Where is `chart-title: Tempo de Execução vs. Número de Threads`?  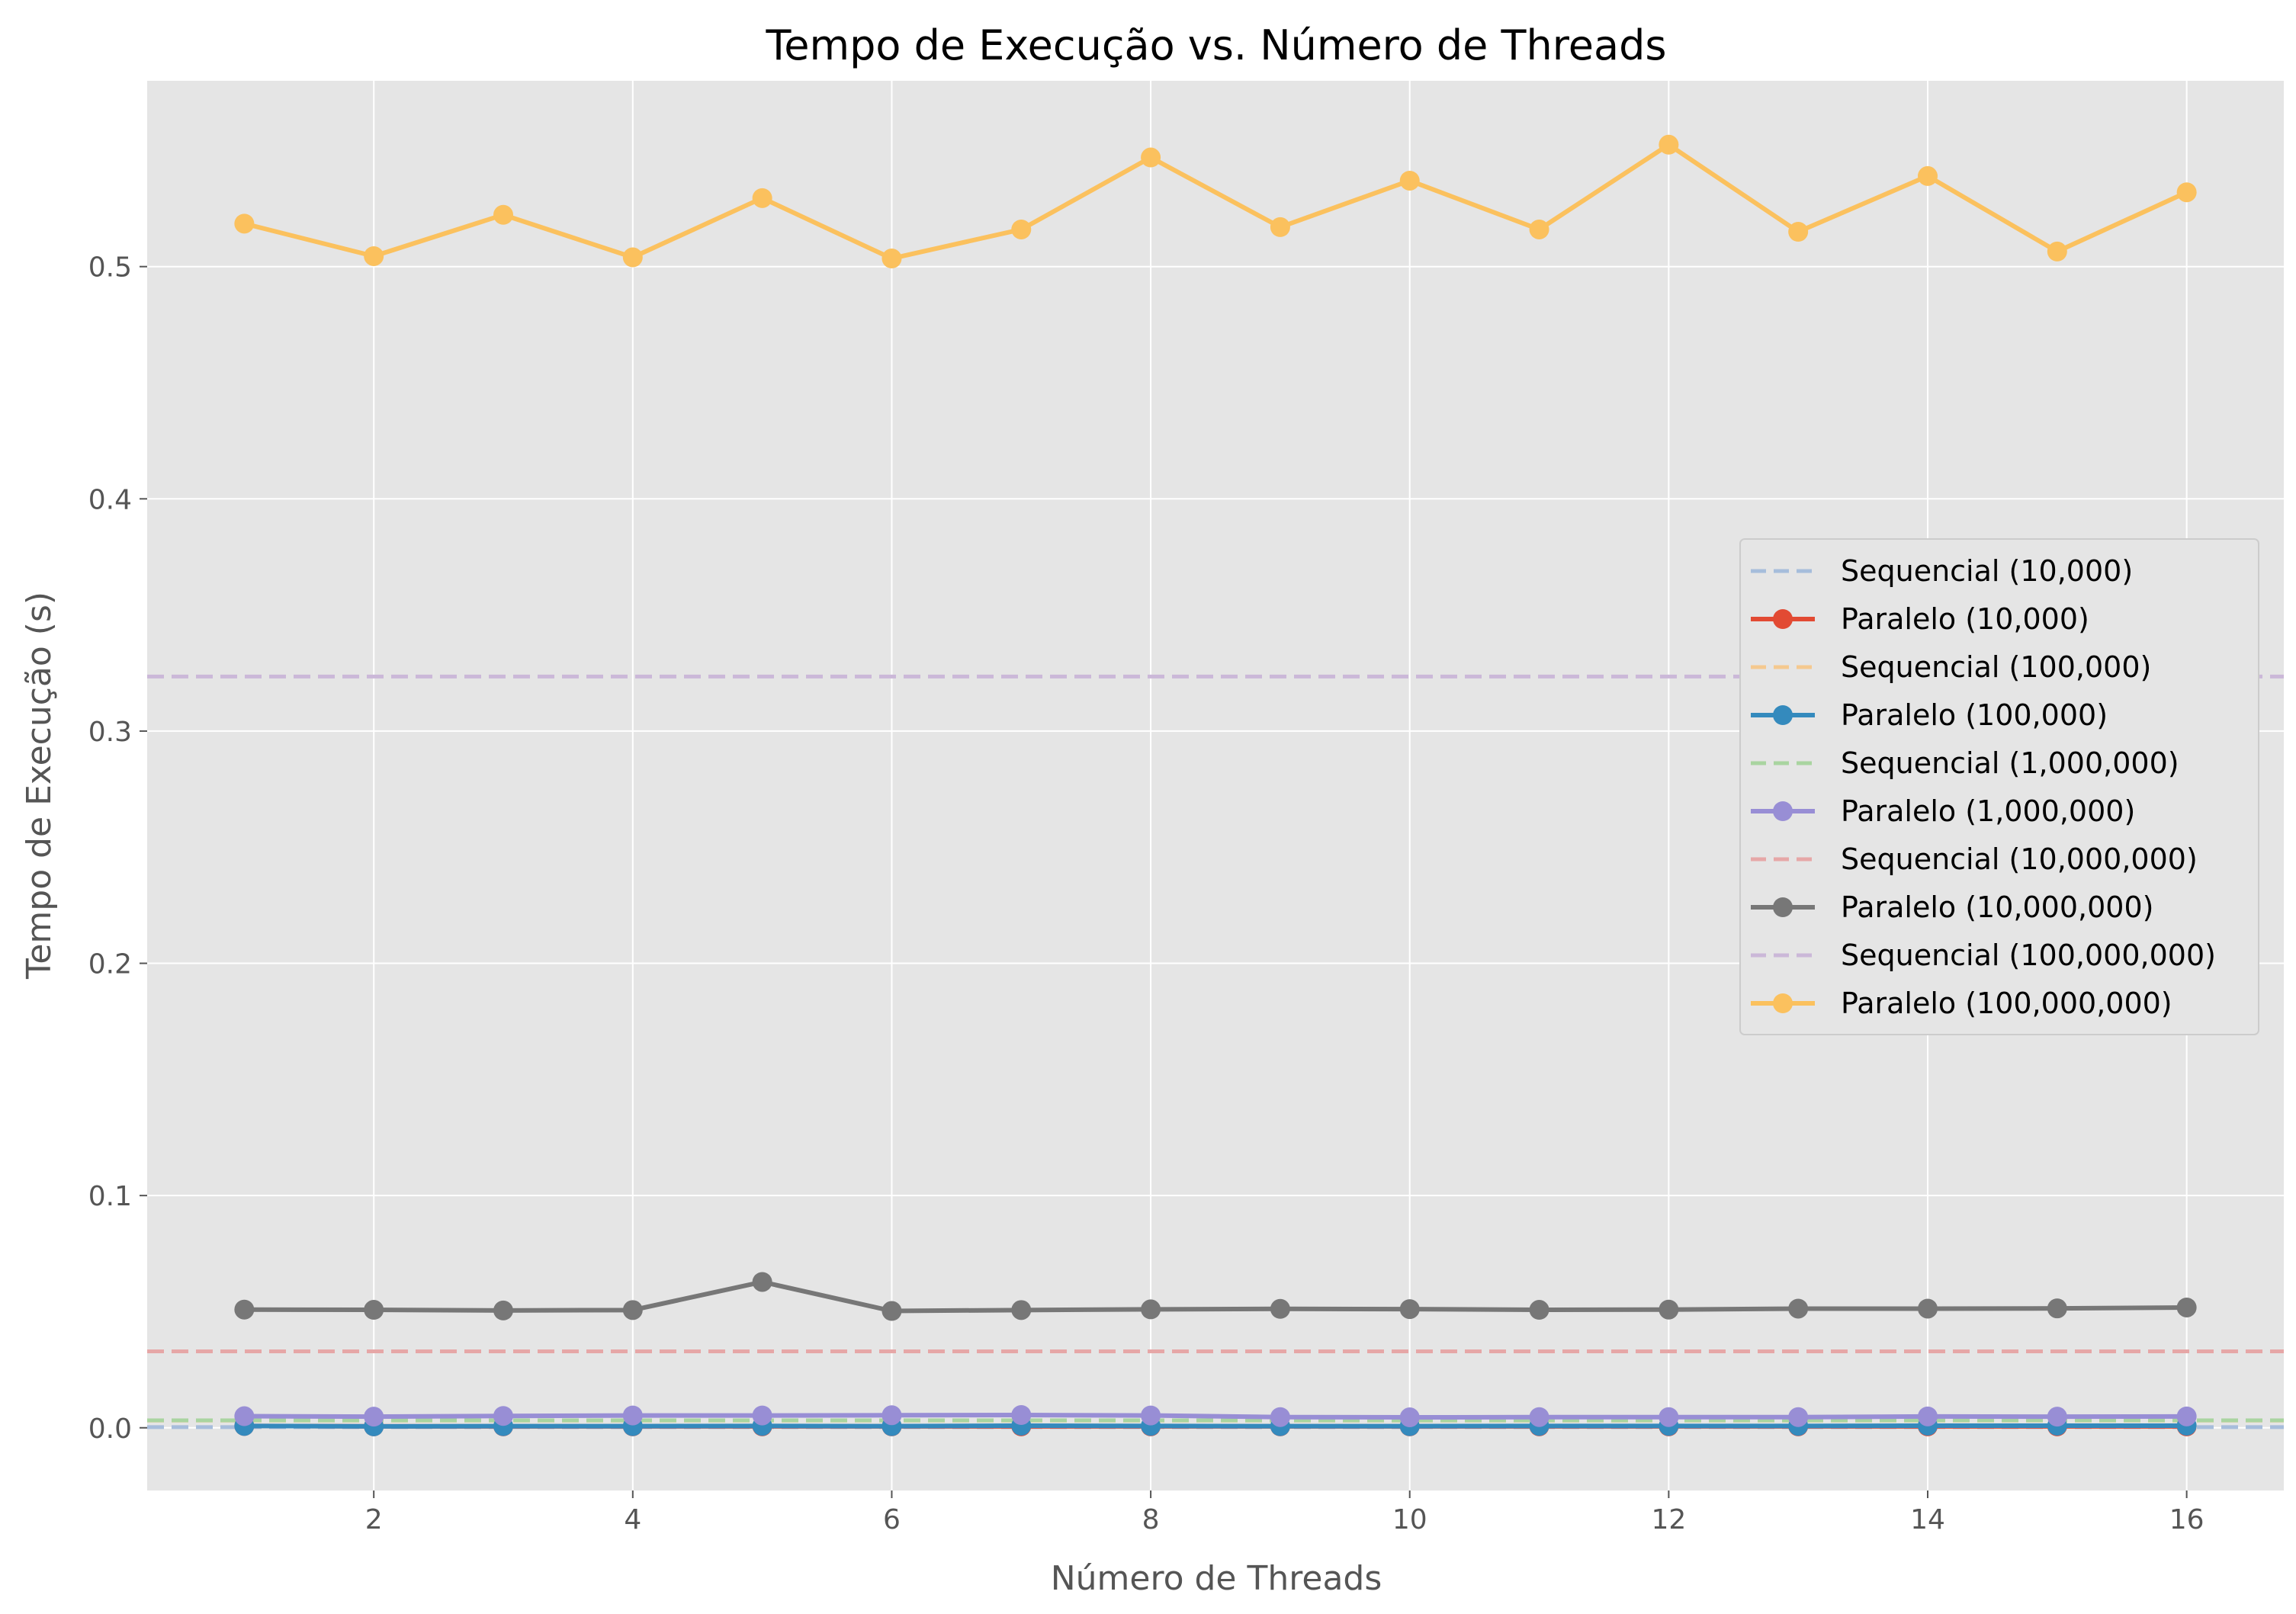
chart-title: Tempo de Execução vs. Número de Threads is located at coordinates (1215, 45).